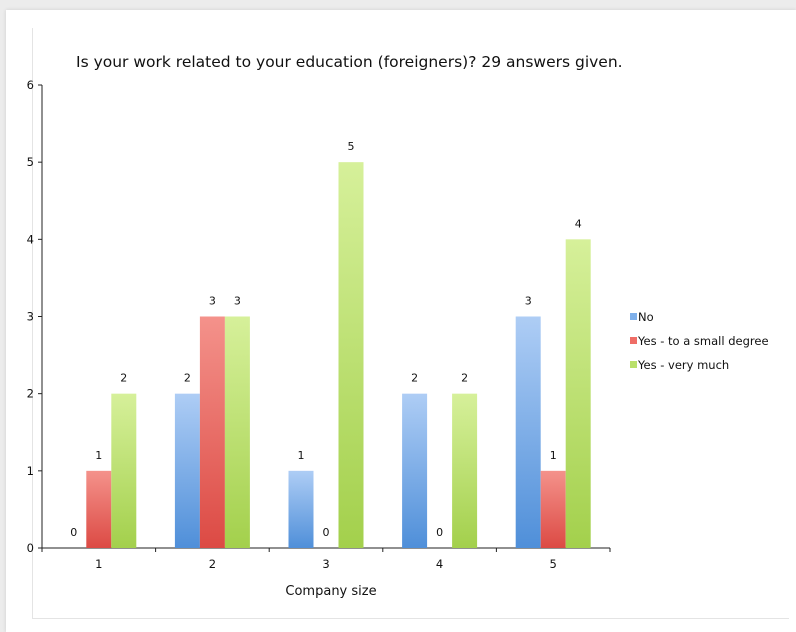 This screenshot has height=632, width=796. Describe the element at coordinates (30, 239) in the screenshot. I see `y-tick-label: 4` at that location.